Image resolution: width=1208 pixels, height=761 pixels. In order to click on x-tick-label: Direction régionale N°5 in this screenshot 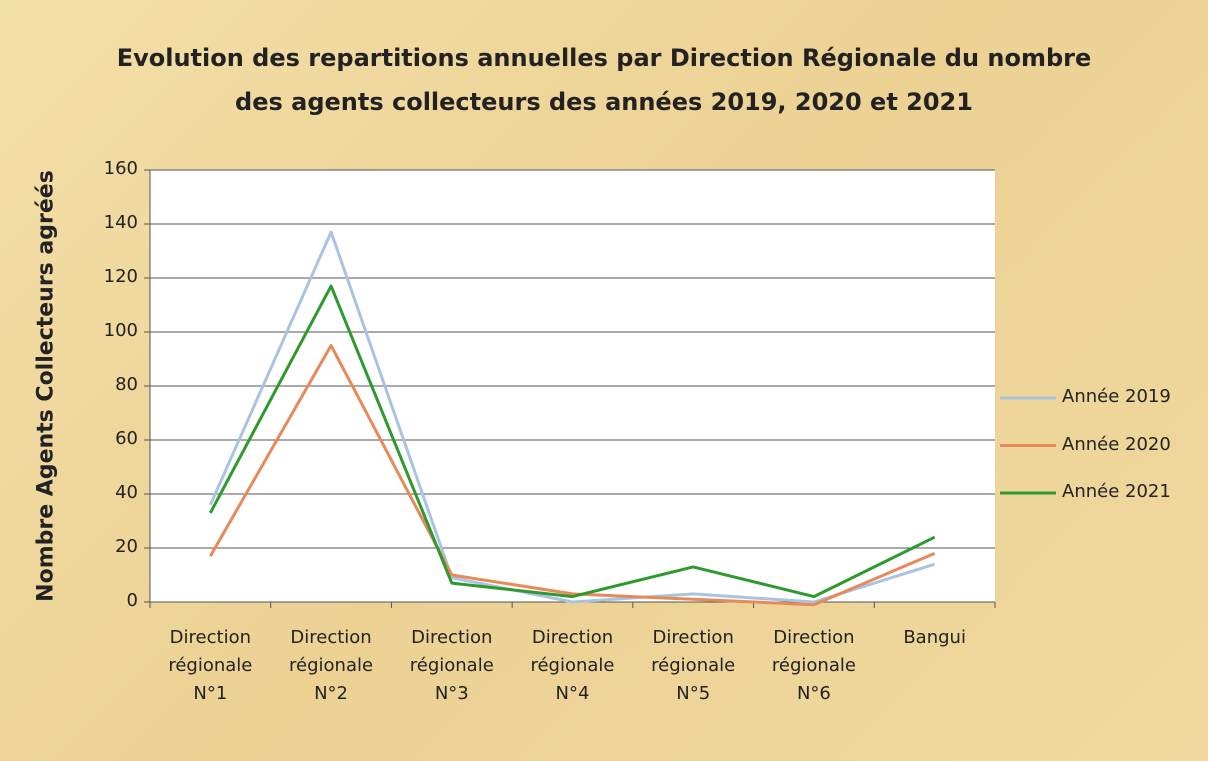, I will do `click(693, 665)`.